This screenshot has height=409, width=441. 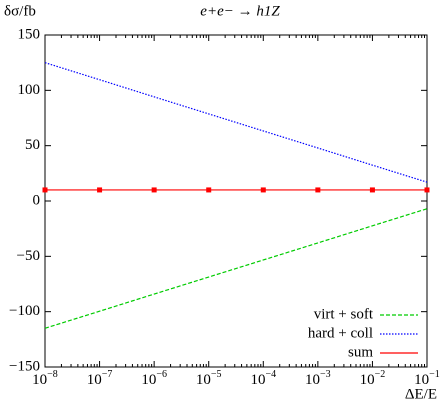 What do you see at coordinates (240, 11) in the screenshot?
I see `chart-title: e+e− → h1Z` at bounding box center [240, 11].